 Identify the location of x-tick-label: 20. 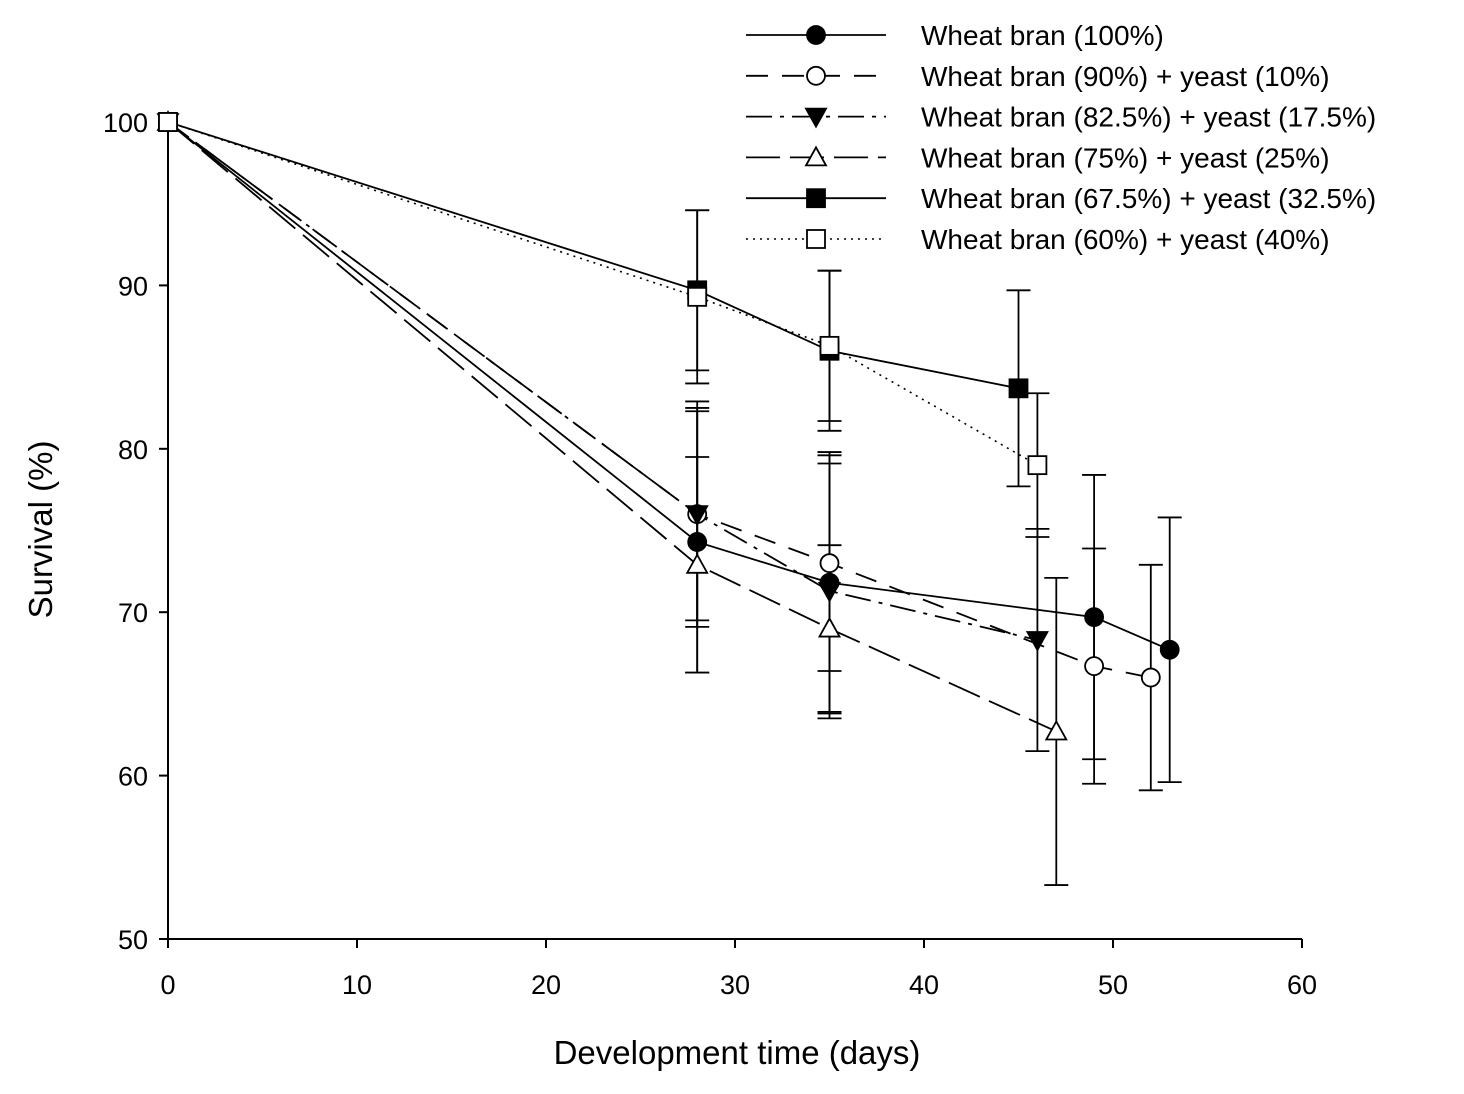
(546, 985).